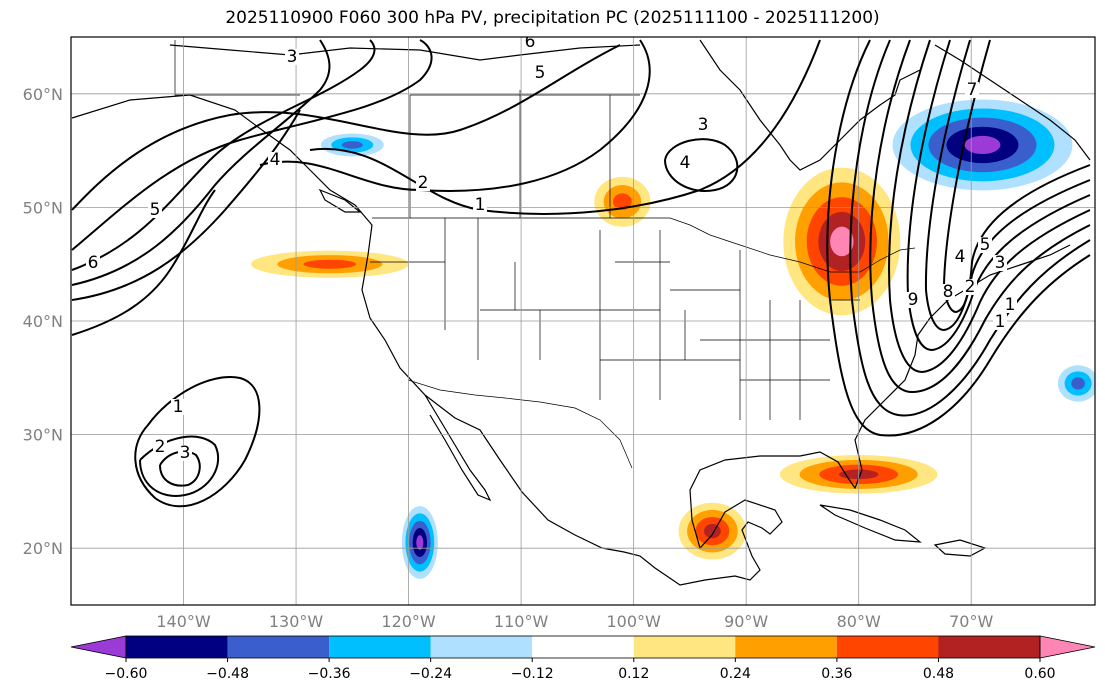 The height and width of the screenshot is (698, 1105). Describe the element at coordinates (160, 447) in the screenshot. I see `pv-contour-label: 2` at that location.